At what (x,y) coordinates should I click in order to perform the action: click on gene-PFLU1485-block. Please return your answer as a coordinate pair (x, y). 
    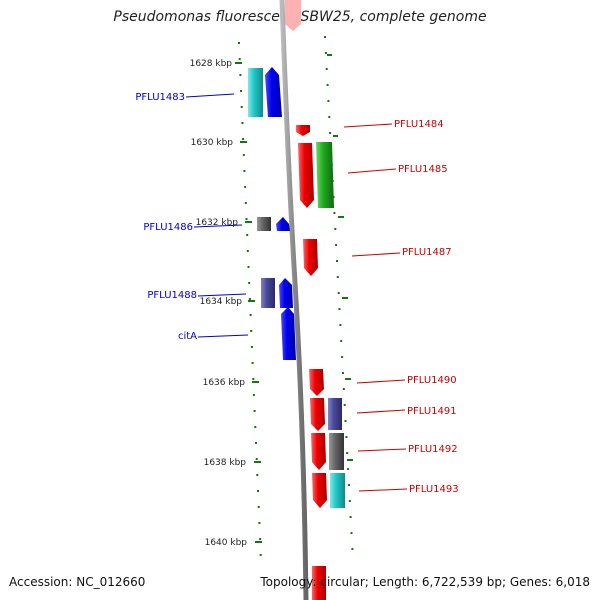
    Looking at the image, I should click on (325, 175).